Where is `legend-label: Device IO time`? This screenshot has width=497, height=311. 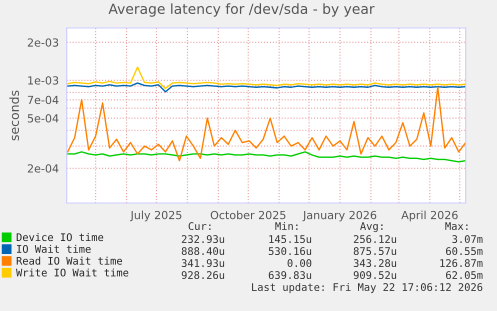 legend-label: Device IO time is located at coordinates (60, 237).